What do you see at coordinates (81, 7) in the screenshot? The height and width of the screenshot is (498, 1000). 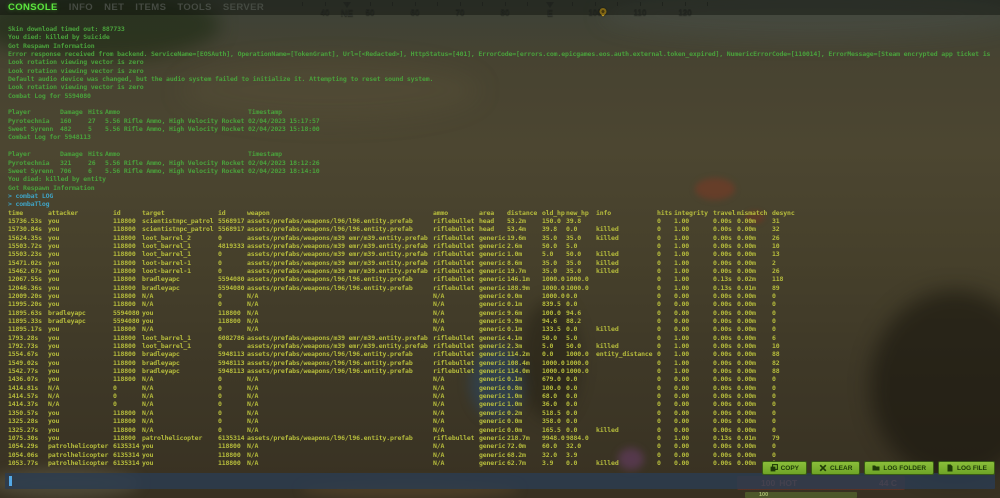 I see `tab-info: INFO` at bounding box center [81, 7].